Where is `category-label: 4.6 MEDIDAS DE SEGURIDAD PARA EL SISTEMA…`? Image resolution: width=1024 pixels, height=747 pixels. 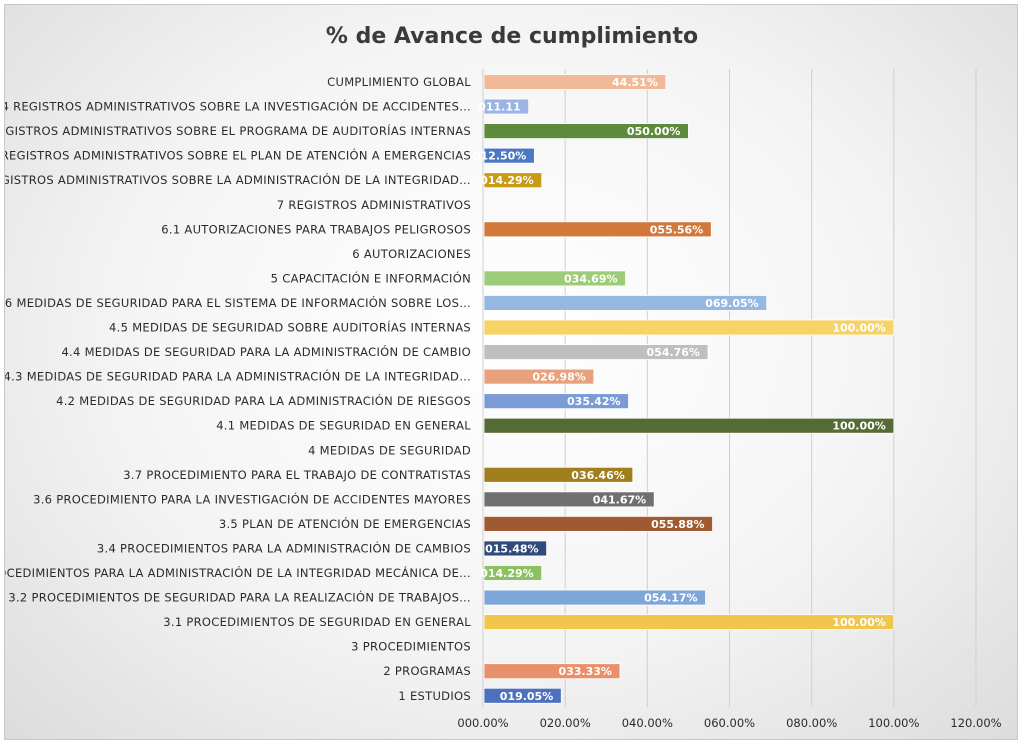 category-label: 4.6 MEDIDAS DE SEGURIDAD PARA EL SISTEMA… is located at coordinates (238, 302).